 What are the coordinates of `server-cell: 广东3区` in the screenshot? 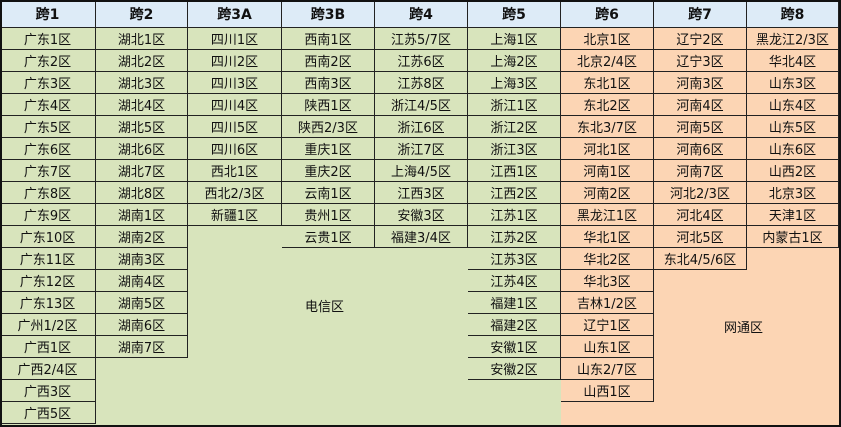 It's located at (48, 83).